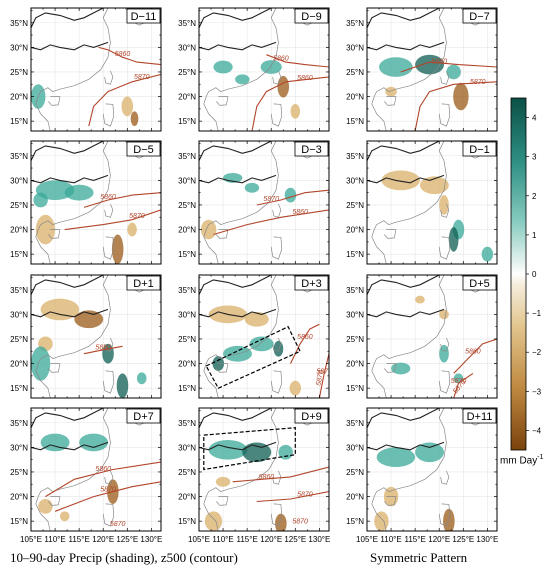 The image size is (550, 573). Describe the element at coordinates (419, 557) in the screenshot. I see `right-caption: Symmetric Pattern` at that location.